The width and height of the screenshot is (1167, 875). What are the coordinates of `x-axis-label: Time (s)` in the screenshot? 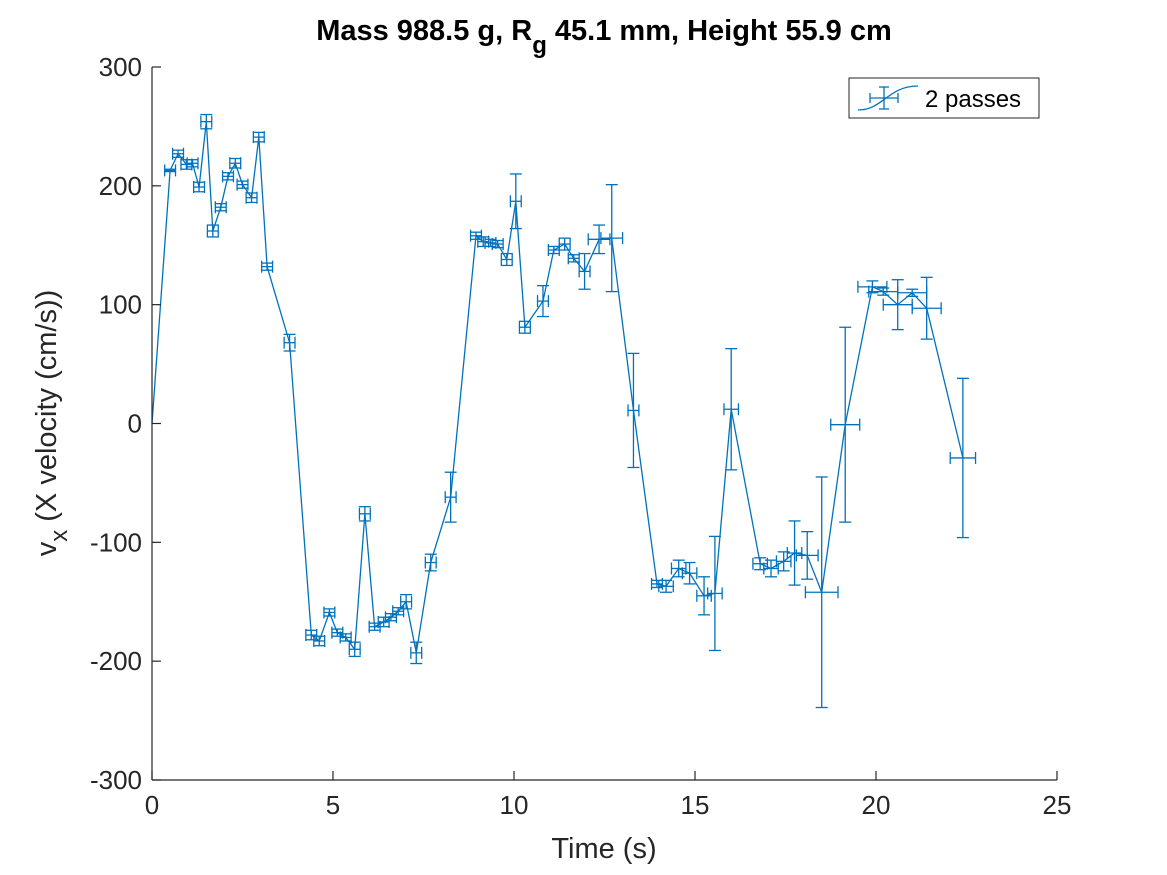 It's located at (603, 849).